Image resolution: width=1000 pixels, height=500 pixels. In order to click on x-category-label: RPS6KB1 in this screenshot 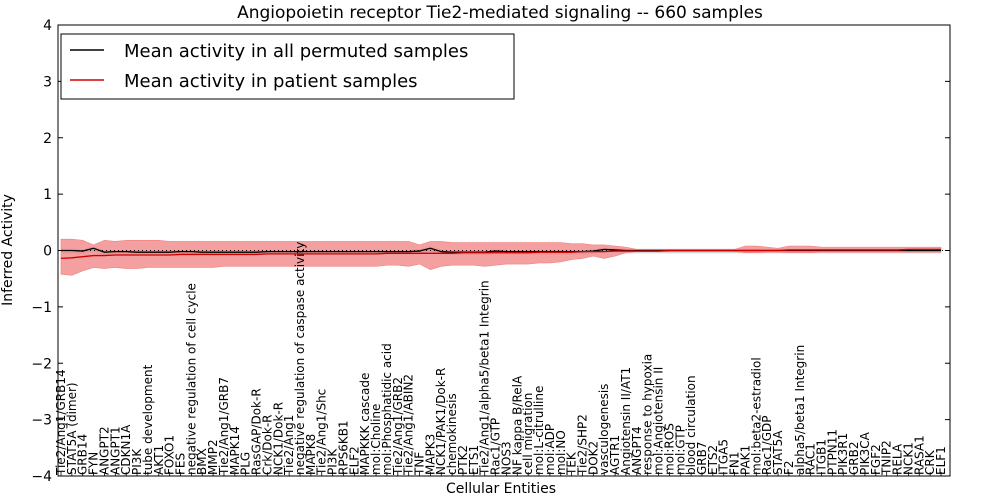, I will do `click(343, 447)`.